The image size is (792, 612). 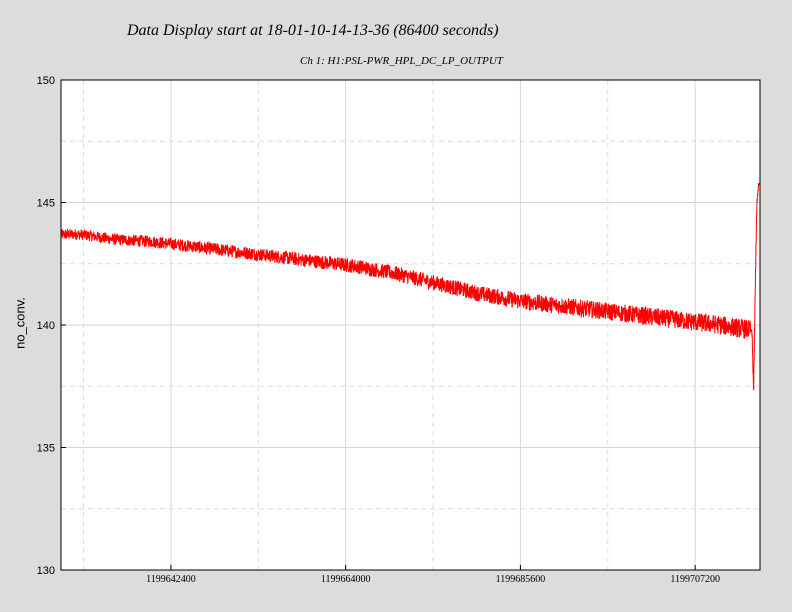 I want to click on x-tick-label: 1199664000, so click(x=346, y=579).